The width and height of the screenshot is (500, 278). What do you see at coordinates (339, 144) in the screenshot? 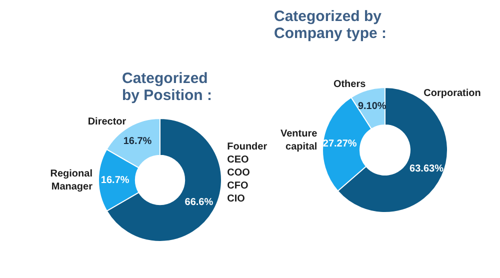
I see `data-label: 27.27%` at bounding box center [339, 144].